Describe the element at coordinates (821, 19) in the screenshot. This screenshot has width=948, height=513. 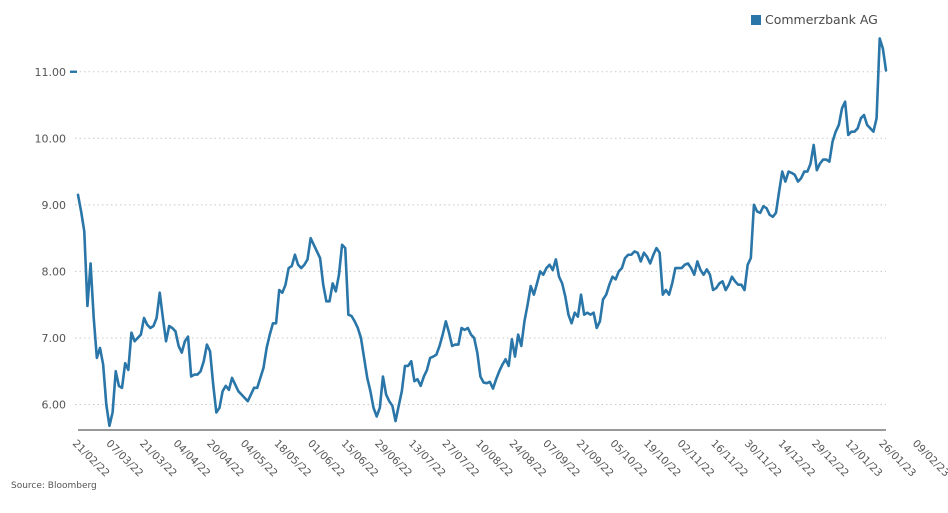
I see `legend-label: Commerzbank AG` at that location.